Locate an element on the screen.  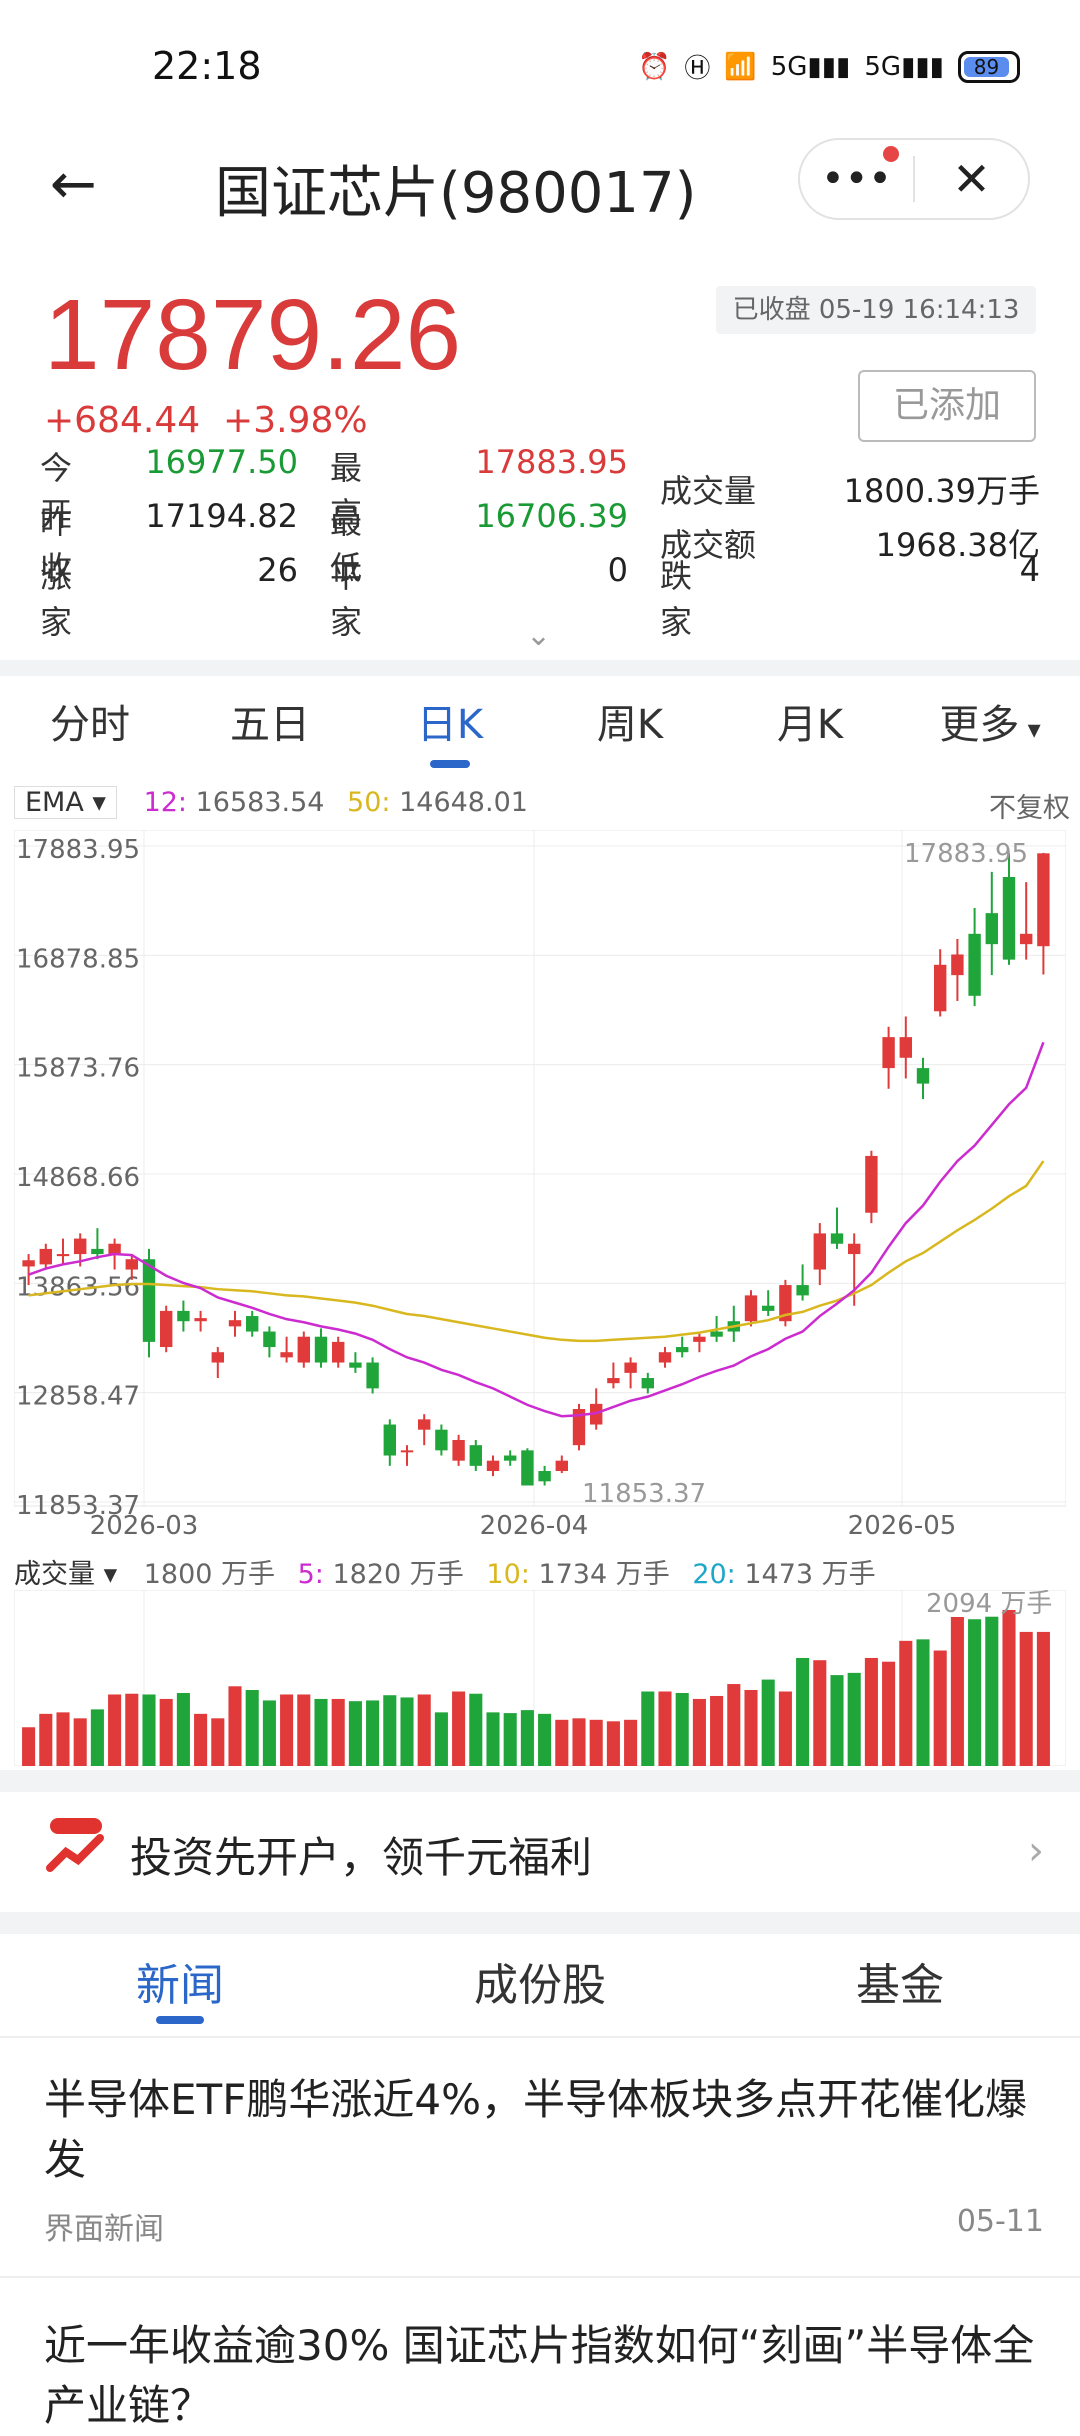
stat-value: 17194.82 is located at coordinates (221, 516).